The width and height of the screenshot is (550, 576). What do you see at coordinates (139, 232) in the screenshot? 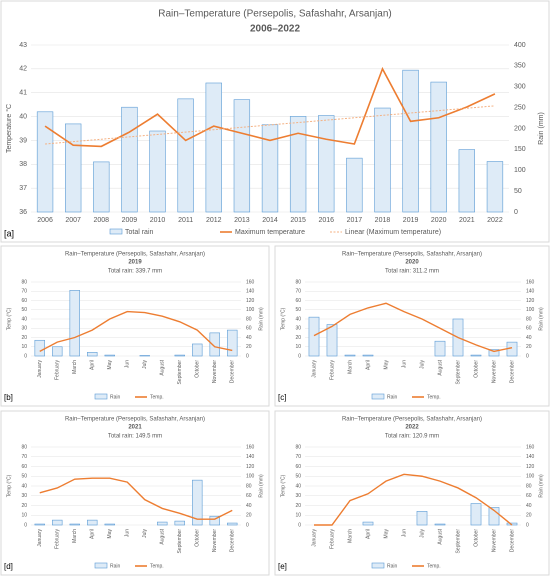
I see `legend-label: Total rain` at bounding box center [139, 232].